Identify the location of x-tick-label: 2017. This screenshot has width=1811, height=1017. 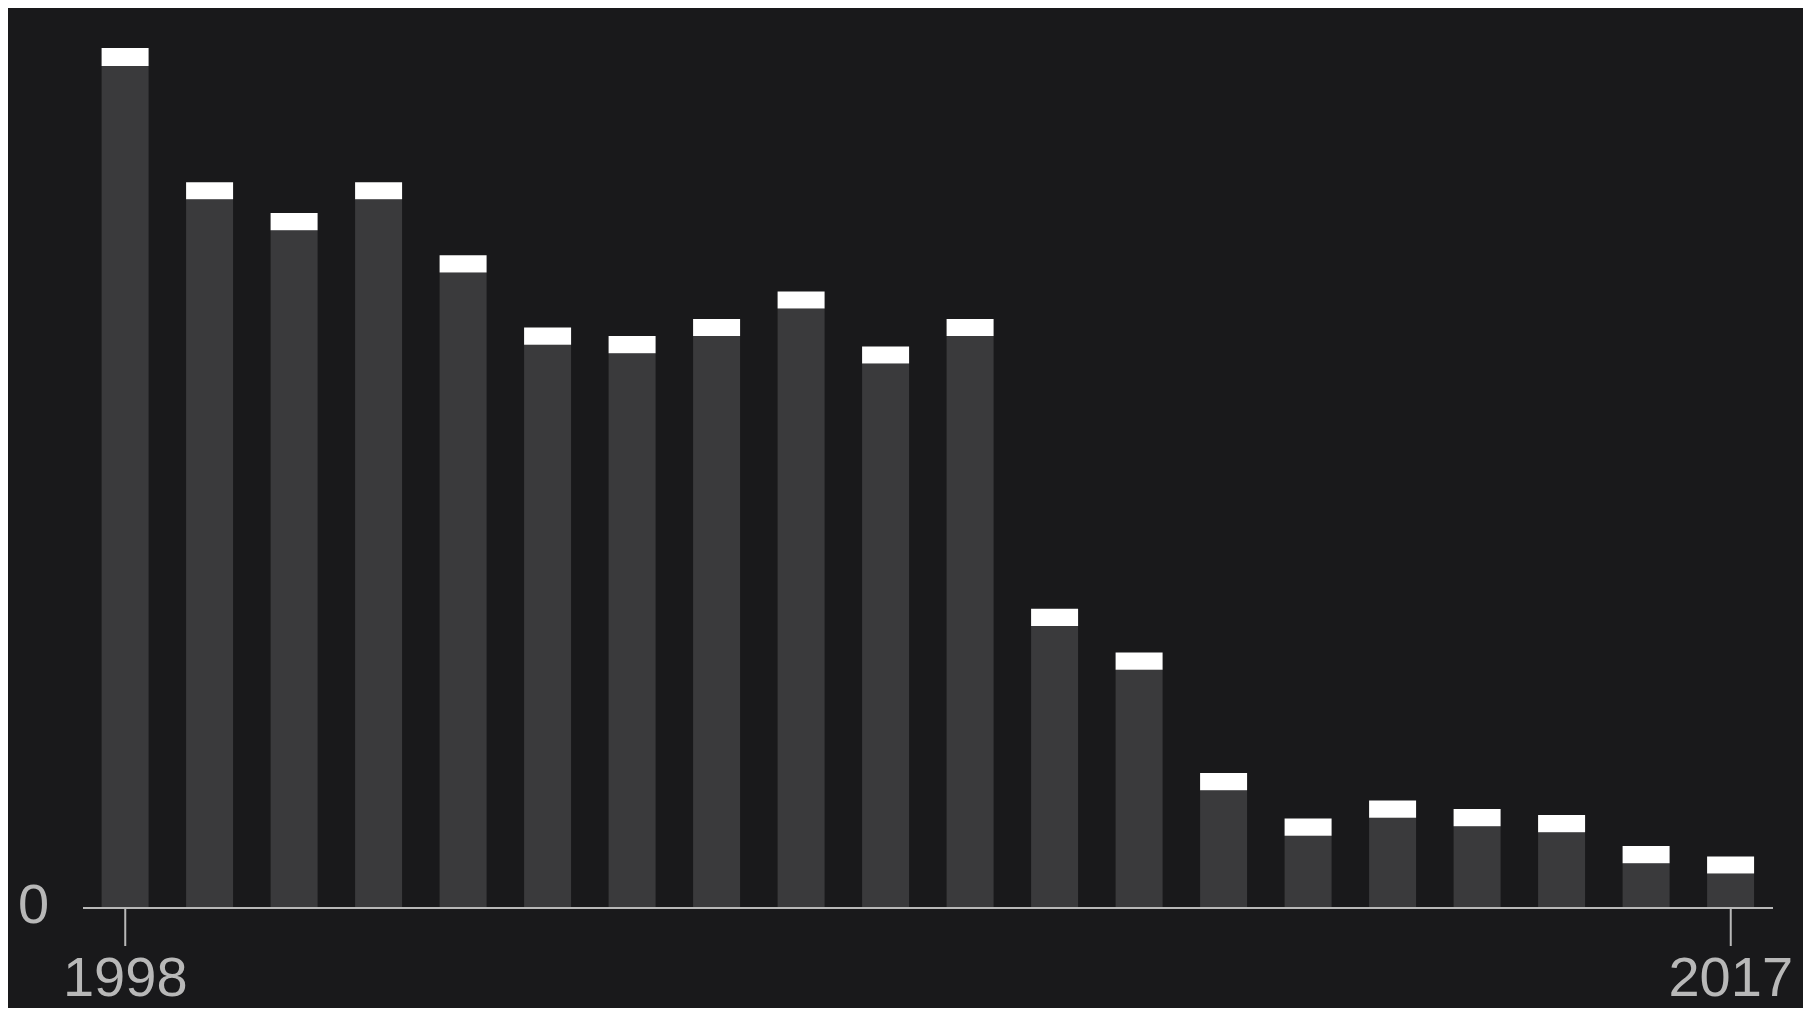
(1731, 976).